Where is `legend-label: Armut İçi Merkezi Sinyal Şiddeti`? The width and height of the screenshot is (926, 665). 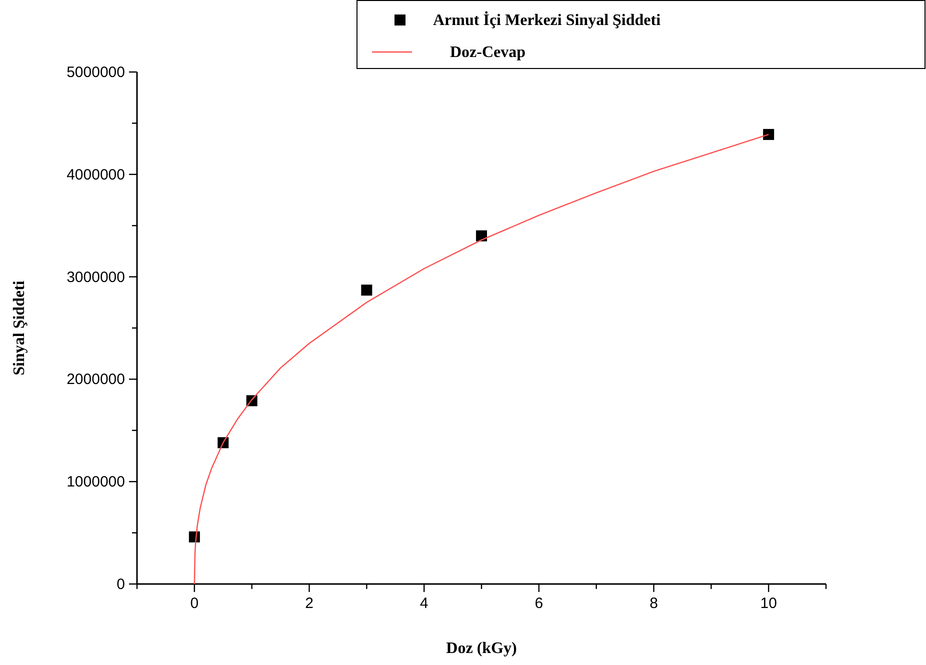
legend-label: Armut İçi Merkezi Sinyal Şiddeti is located at coordinates (547, 20).